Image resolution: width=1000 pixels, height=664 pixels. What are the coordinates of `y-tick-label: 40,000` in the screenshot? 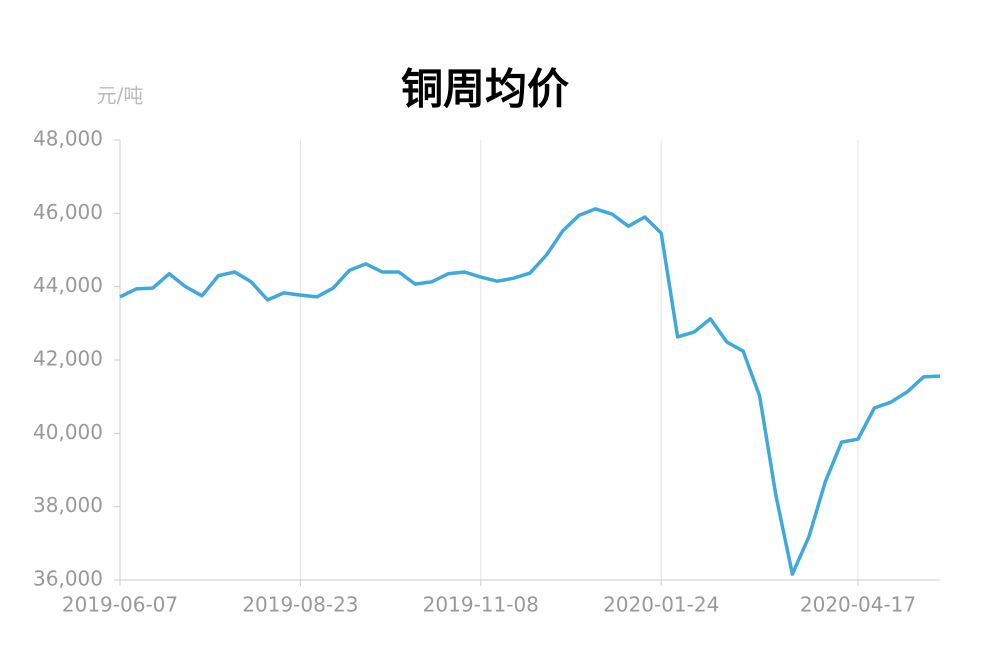 It's located at (68, 432).